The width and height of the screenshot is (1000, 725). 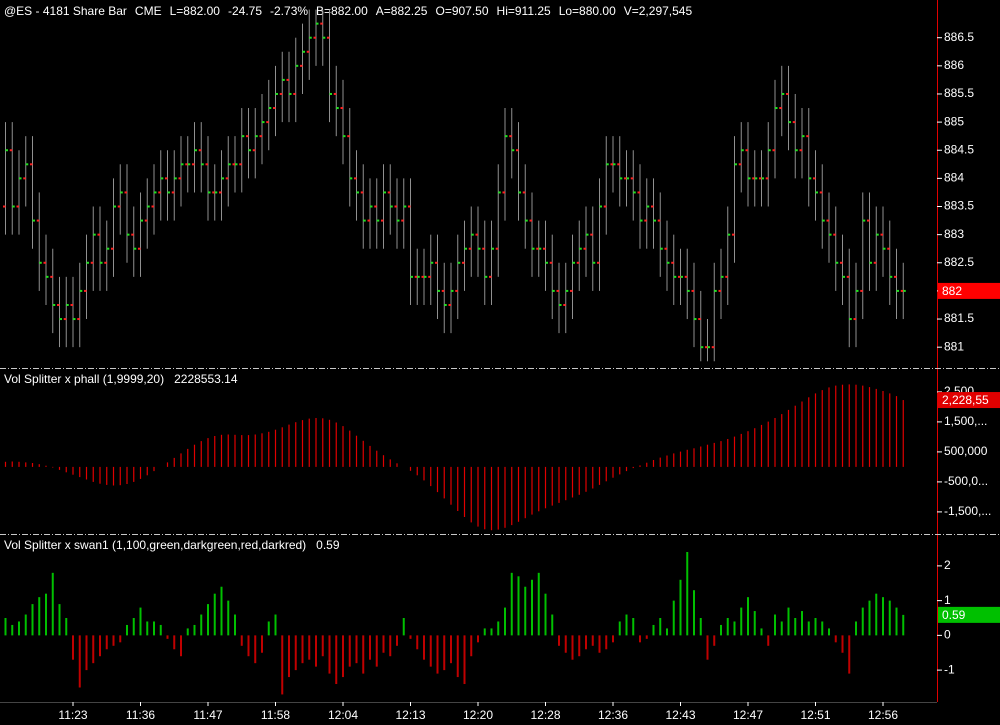 I want to click on x-tick-label: 11:58, so click(x=275, y=715).